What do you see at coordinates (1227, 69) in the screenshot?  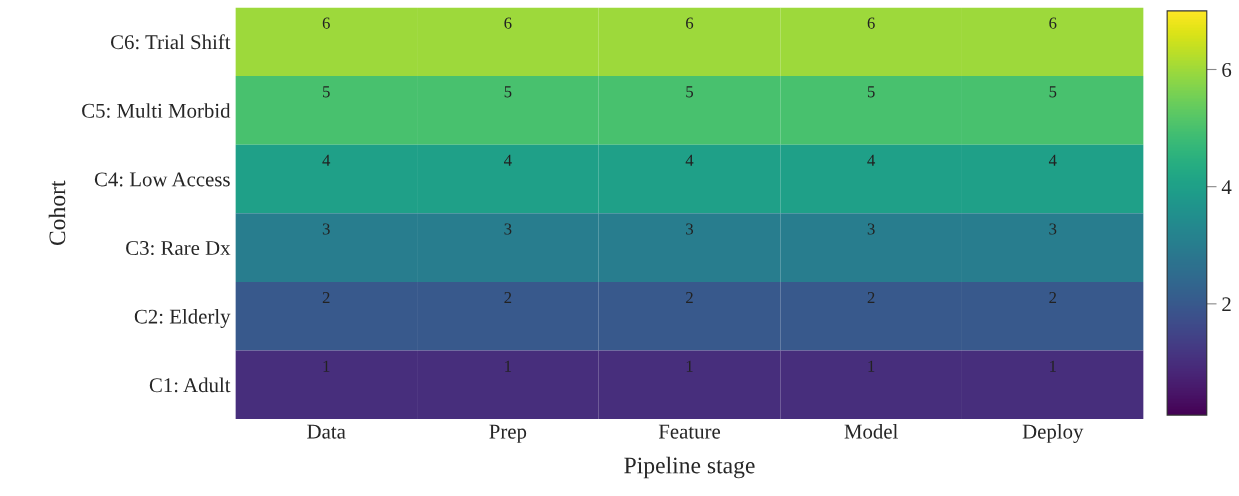 I see `color-bar-label: 6` at bounding box center [1227, 69].